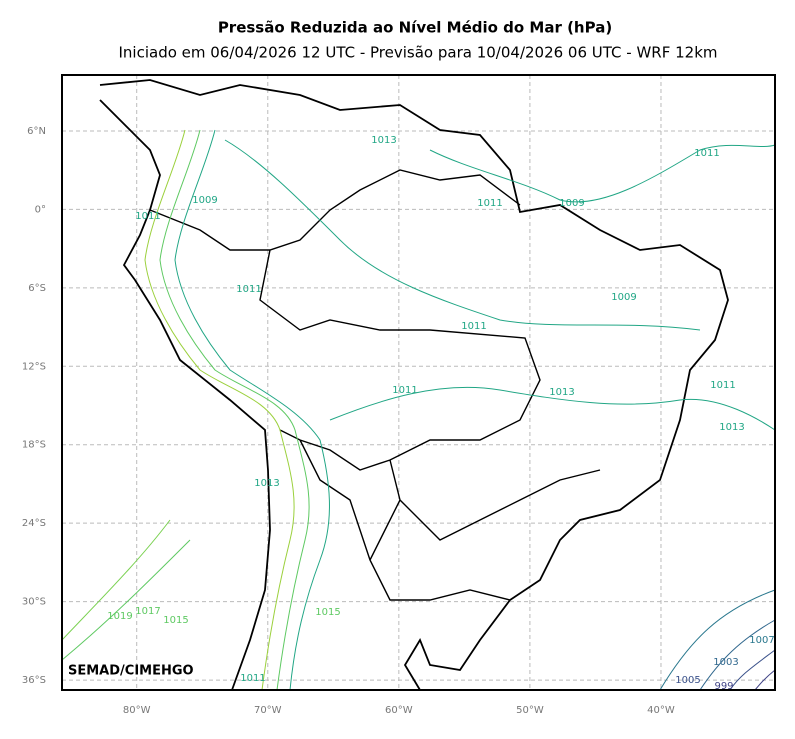  What do you see at coordinates (268, 710) in the screenshot?
I see `x-tick-label: 70°W` at bounding box center [268, 710].